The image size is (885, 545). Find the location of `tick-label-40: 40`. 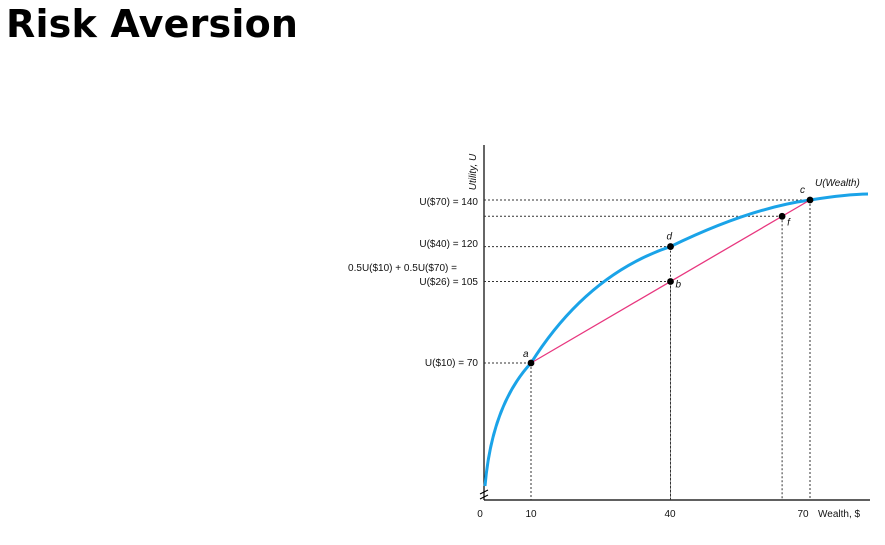

tick-label-40: 40 is located at coordinates (670, 514).